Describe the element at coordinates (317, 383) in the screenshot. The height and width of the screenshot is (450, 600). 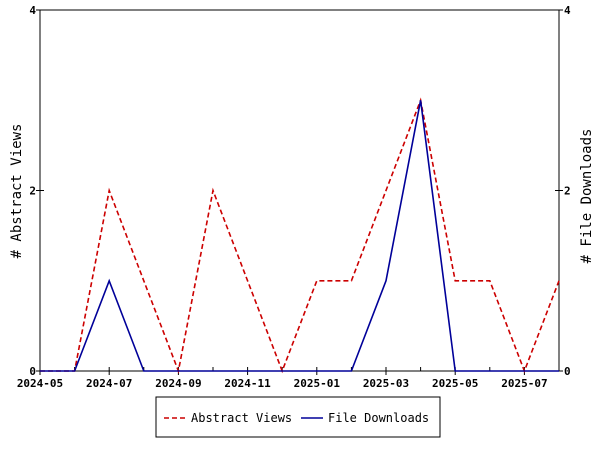
I see `x-tick-label: 2025-01` at that location.